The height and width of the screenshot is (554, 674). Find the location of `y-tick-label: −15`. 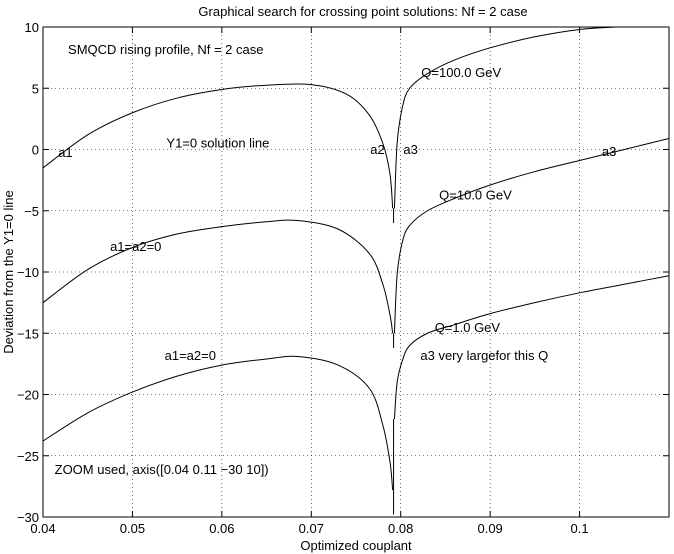

y-tick-label: −15 is located at coordinates (28, 333).